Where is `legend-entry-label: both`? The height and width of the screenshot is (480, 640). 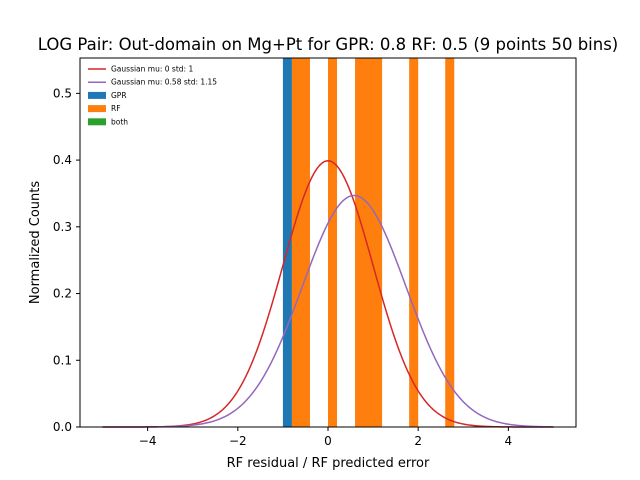
legend-entry-label: both is located at coordinates (119, 121).